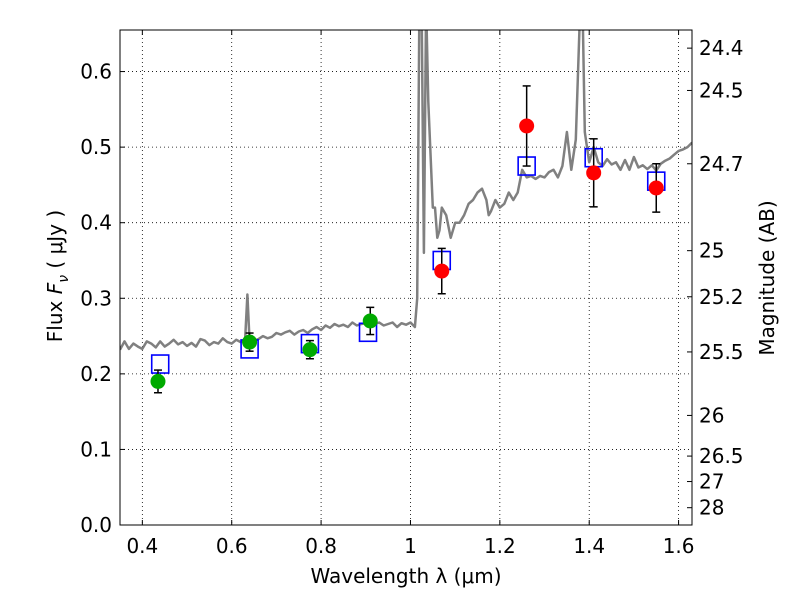  What do you see at coordinates (96, 223) in the screenshot?
I see `y-tick-label: 0.4` at bounding box center [96, 223].